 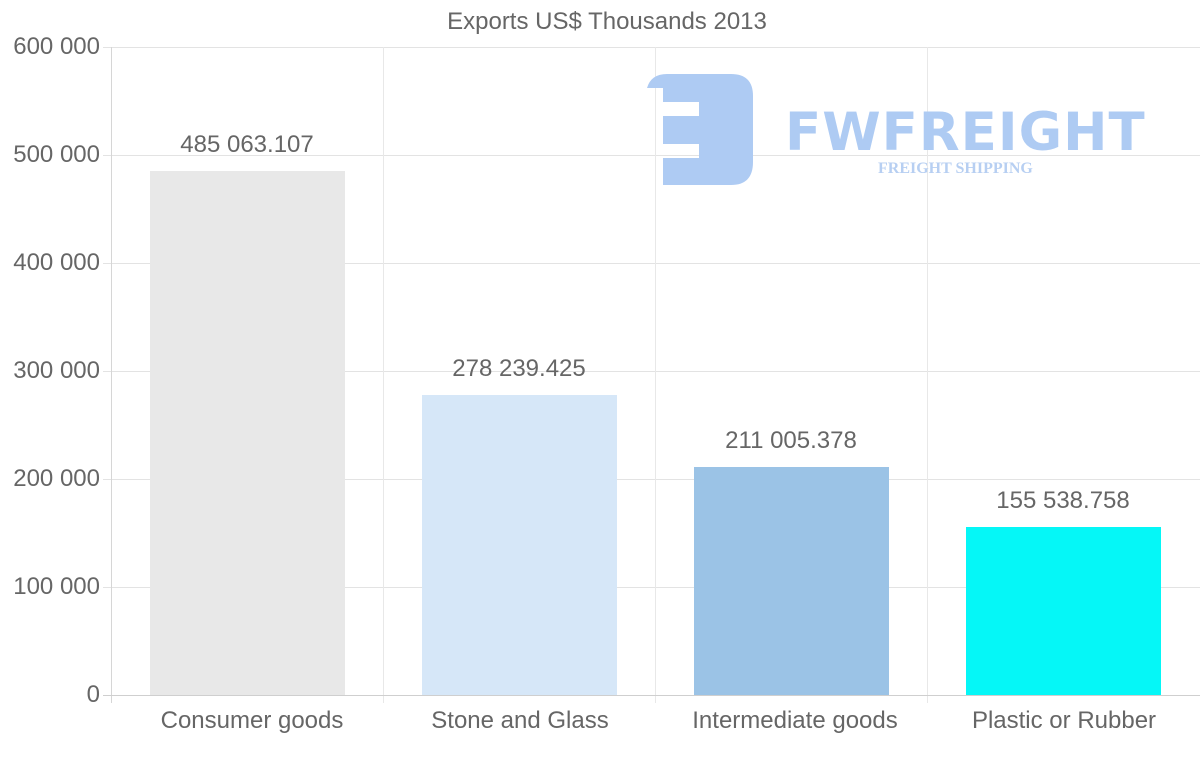 What do you see at coordinates (519, 368) in the screenshot?
I see `value-label: 278 239.425` at bounding box center [519, 368].